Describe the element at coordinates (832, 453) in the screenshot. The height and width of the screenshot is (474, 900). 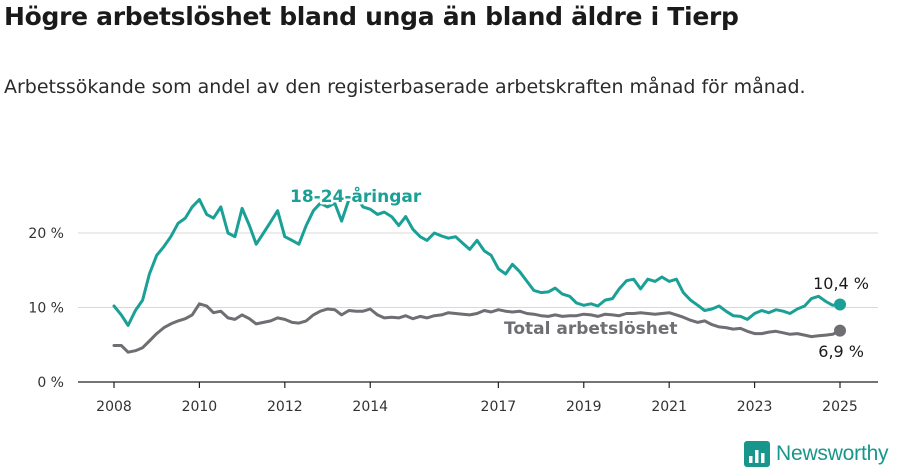
I see `brand-name: Newsworthy` at that location.